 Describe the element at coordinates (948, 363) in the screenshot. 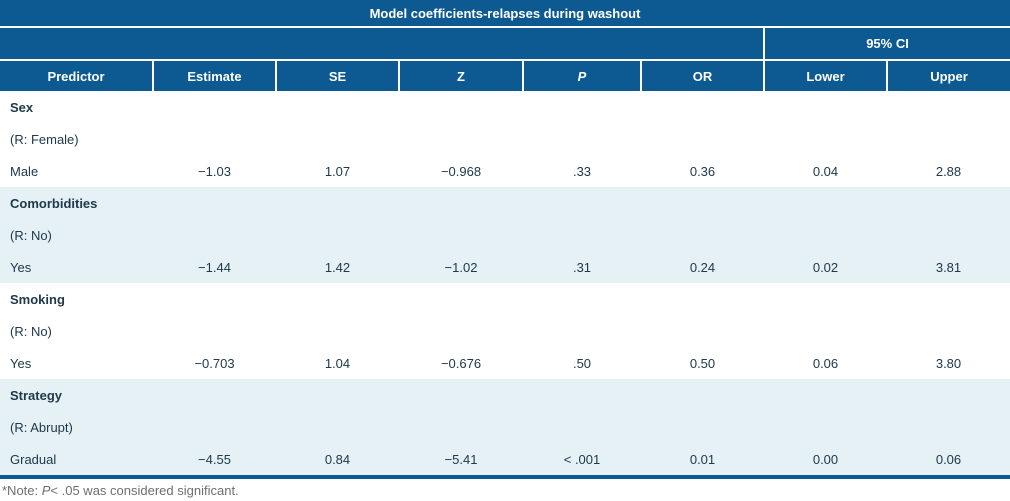

I see `ci-upper-cell: 3.80` at that location.